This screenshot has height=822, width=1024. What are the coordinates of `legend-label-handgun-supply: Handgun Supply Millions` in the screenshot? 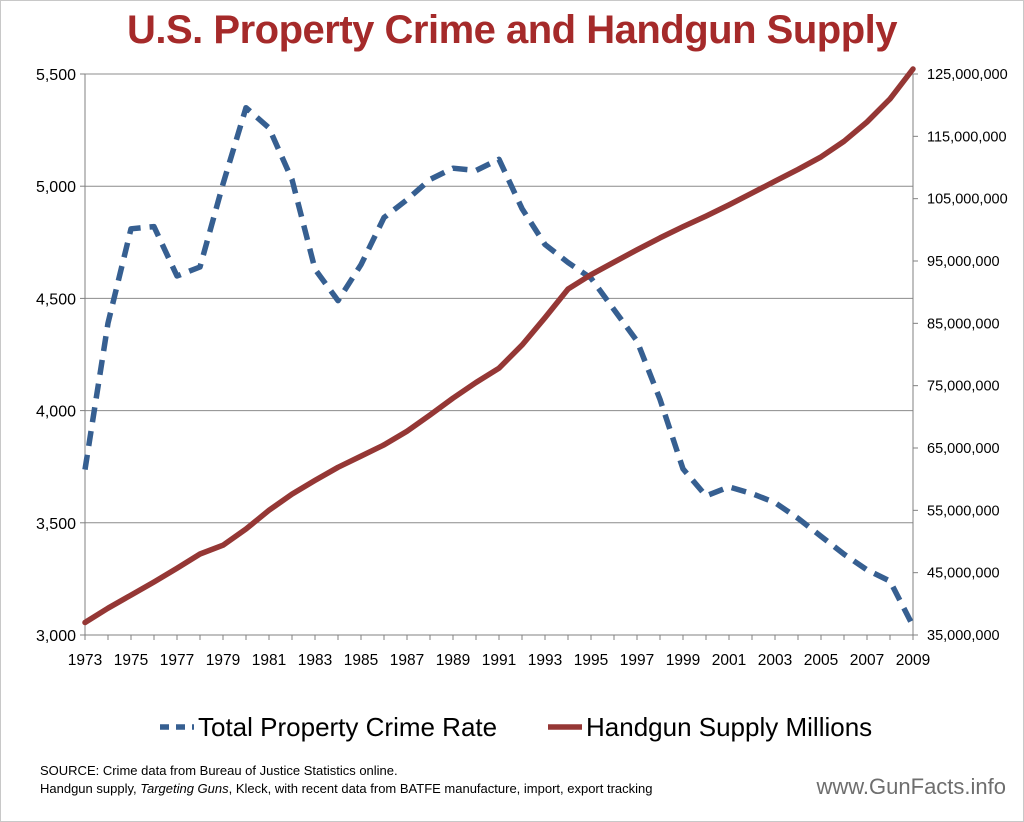 It's located at (729, 727).